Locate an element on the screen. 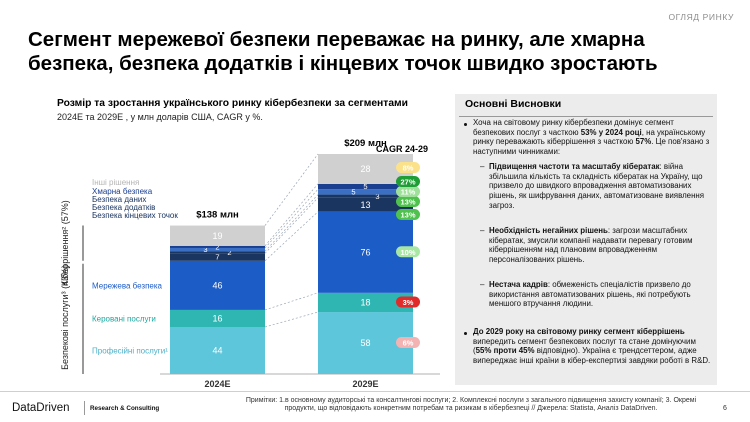 This screenshot has height=422, width=750. cagr-value: 11% is located at coordinates (408, 192).